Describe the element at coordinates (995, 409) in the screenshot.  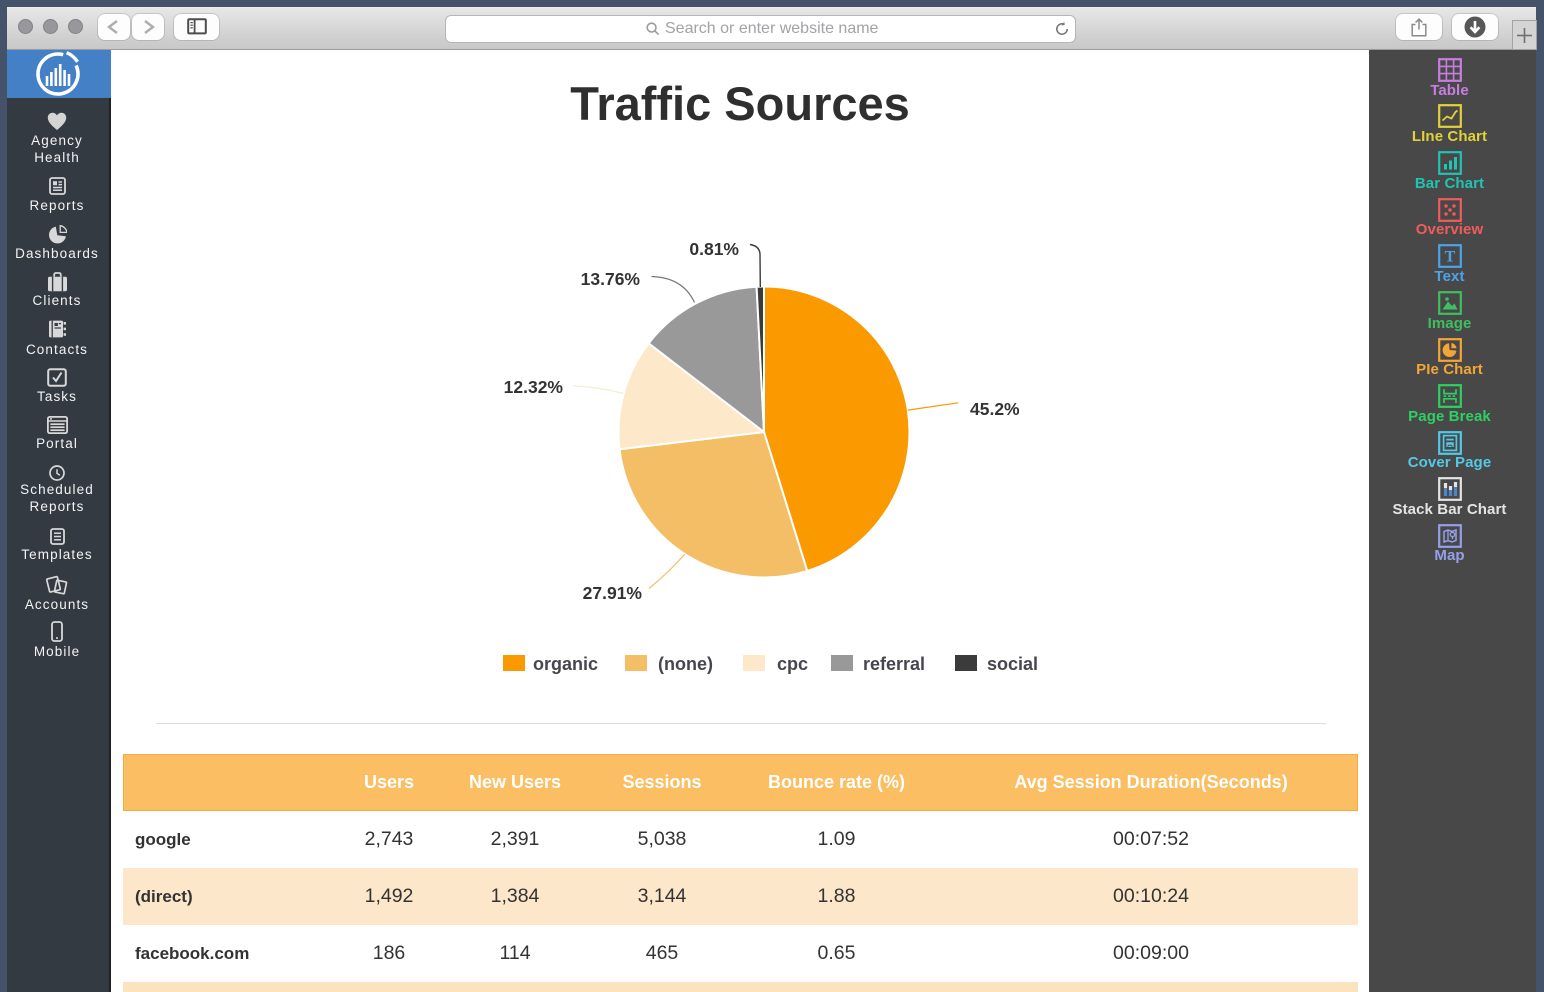
I see `svg-text: 45.2%` at that location.